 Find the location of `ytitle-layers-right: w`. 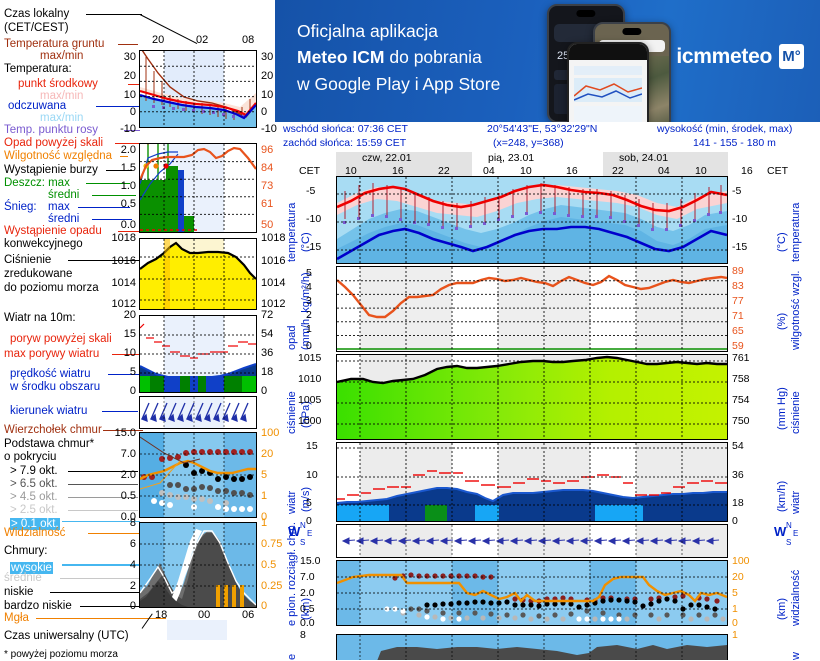

ytitle-layers-right: w is located at coordinates (796, 648).